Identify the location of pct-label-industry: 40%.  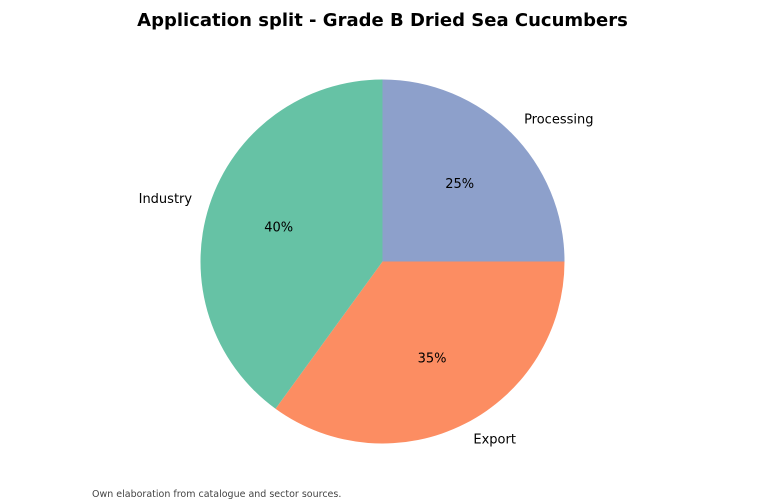
(278, 227).